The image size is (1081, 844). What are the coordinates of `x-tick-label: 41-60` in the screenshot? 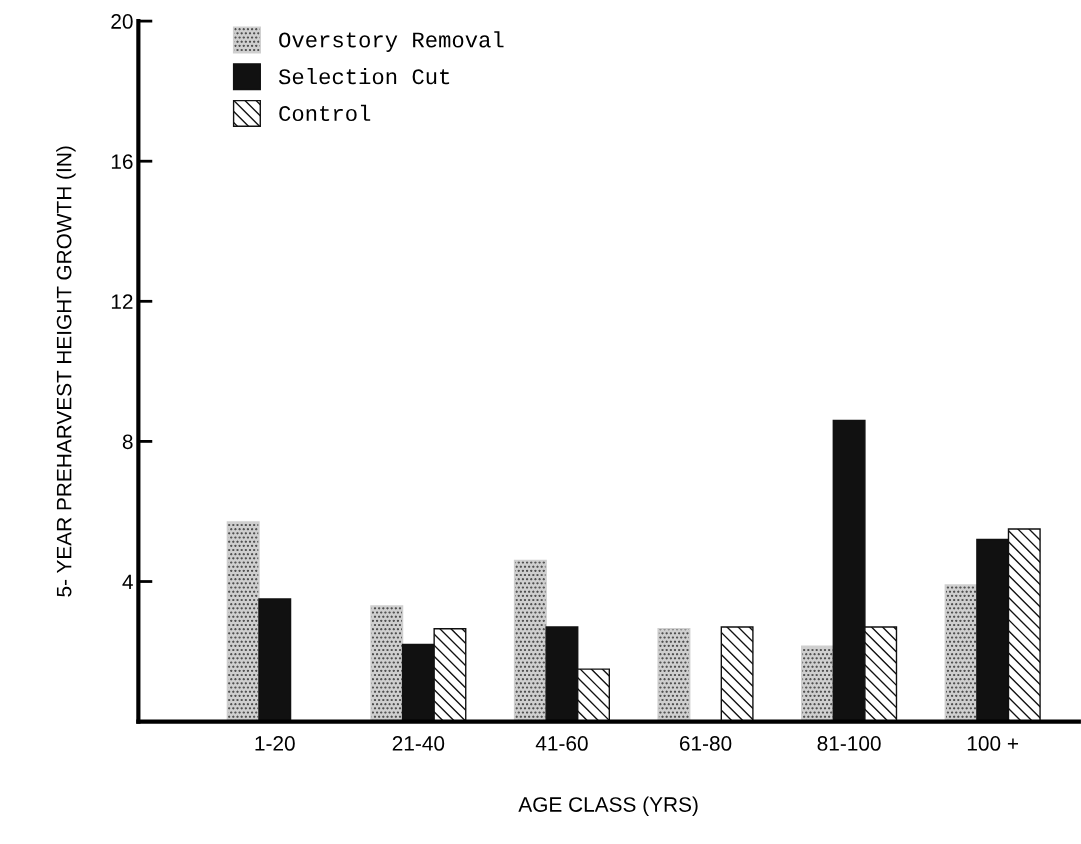 It's located at (561, 743).